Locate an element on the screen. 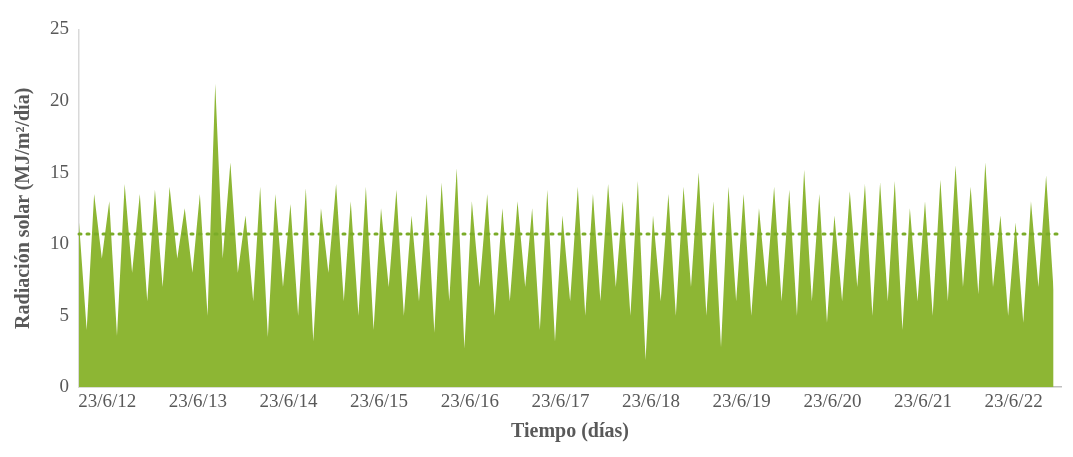  y-tick-label: 25 is located at coordinates (59, 28).